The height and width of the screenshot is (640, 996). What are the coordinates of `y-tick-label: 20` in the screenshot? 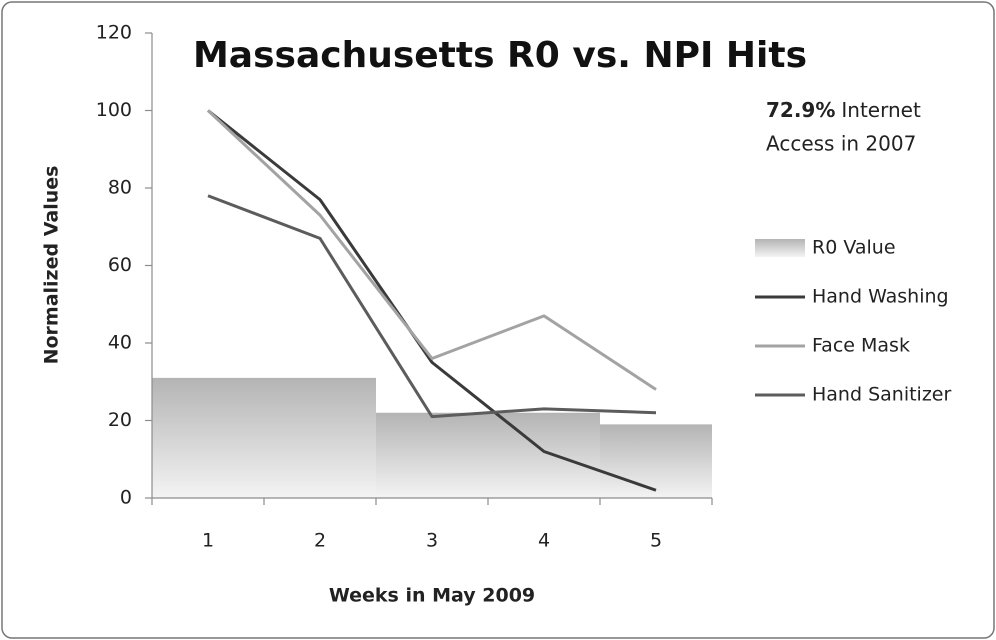 It's located at (120, 420).